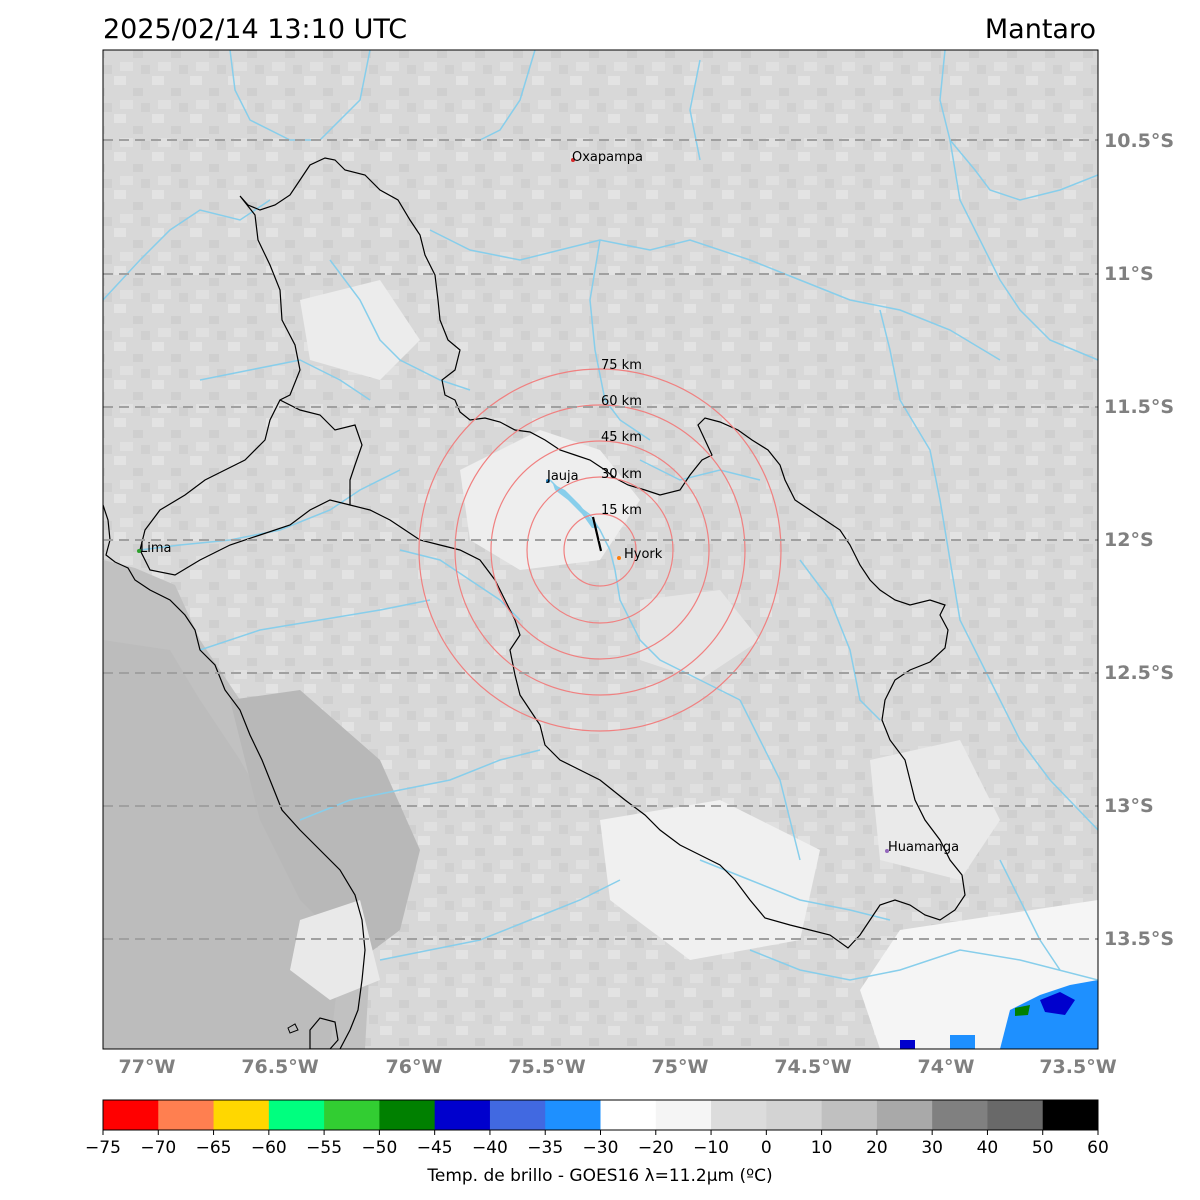  What do you see at coordinates (155, 548) in the screenshot?
I see `city-label-lima: Lima` at bounding box center [155, 548].